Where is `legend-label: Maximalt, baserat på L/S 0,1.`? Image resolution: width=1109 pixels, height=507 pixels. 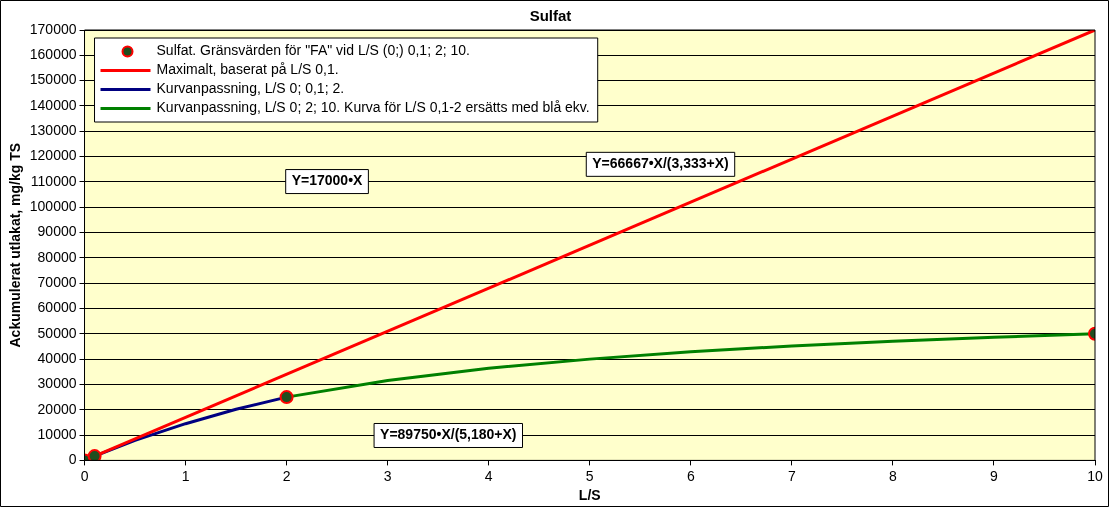
legend-label: Maximalt, baserat på L/S 0,1. is located at coordinates (247, 69).